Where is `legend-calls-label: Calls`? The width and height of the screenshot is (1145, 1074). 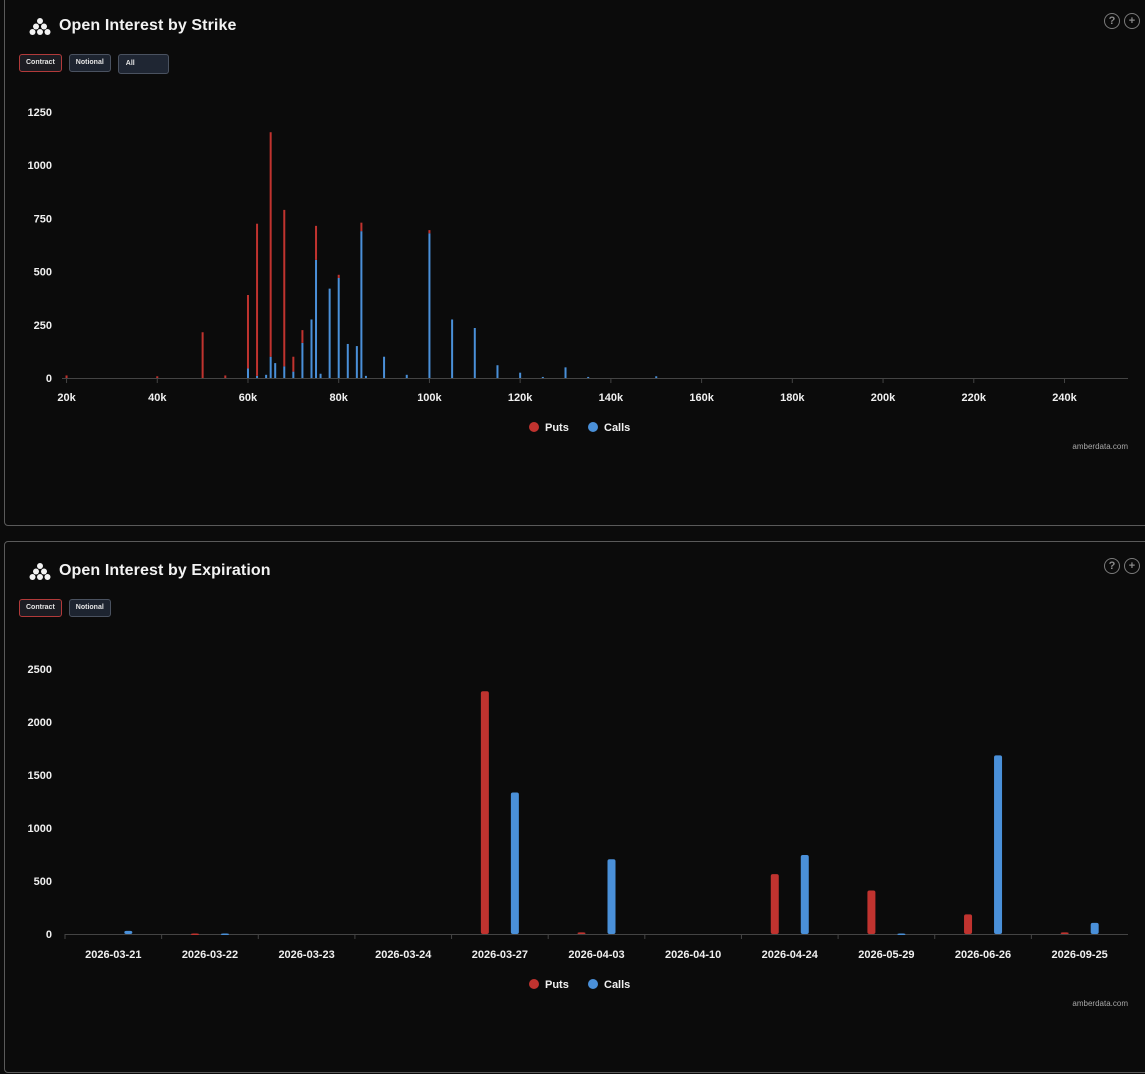 legend-calls-label: Calls is located at coordinates (617, 428).